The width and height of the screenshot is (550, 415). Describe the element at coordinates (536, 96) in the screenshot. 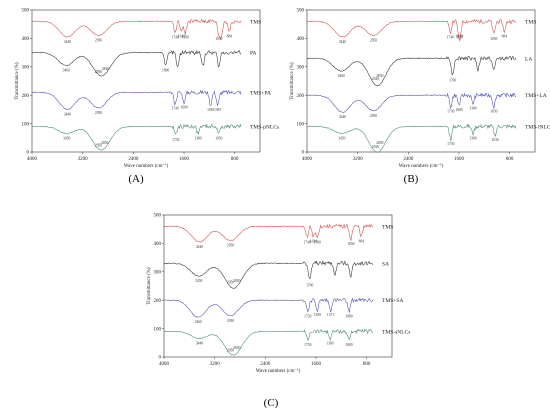

I see `series-label: TMS+LA` at that location.